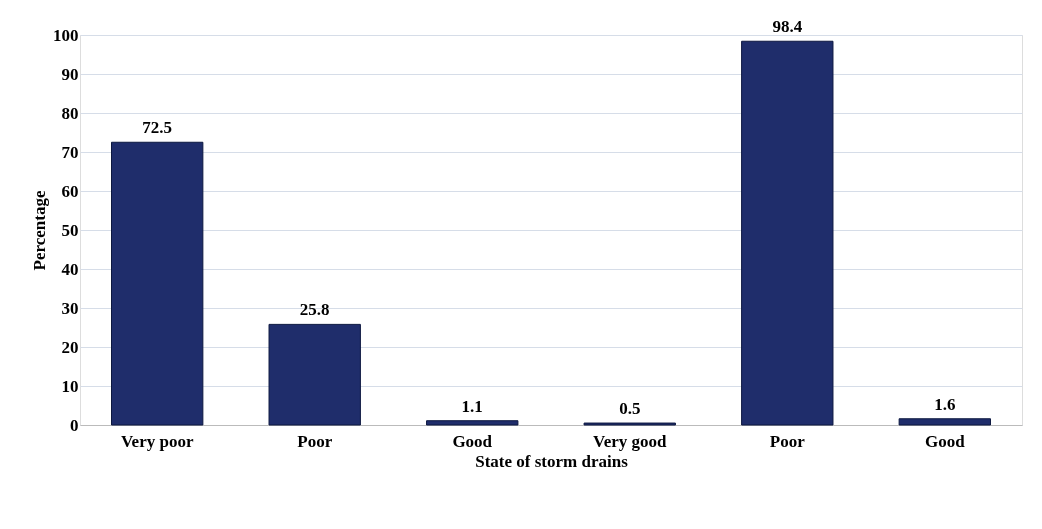  Describe the element at coordinates (945, 404) in the screenshot. I see `data-label: 1.6` at that location.